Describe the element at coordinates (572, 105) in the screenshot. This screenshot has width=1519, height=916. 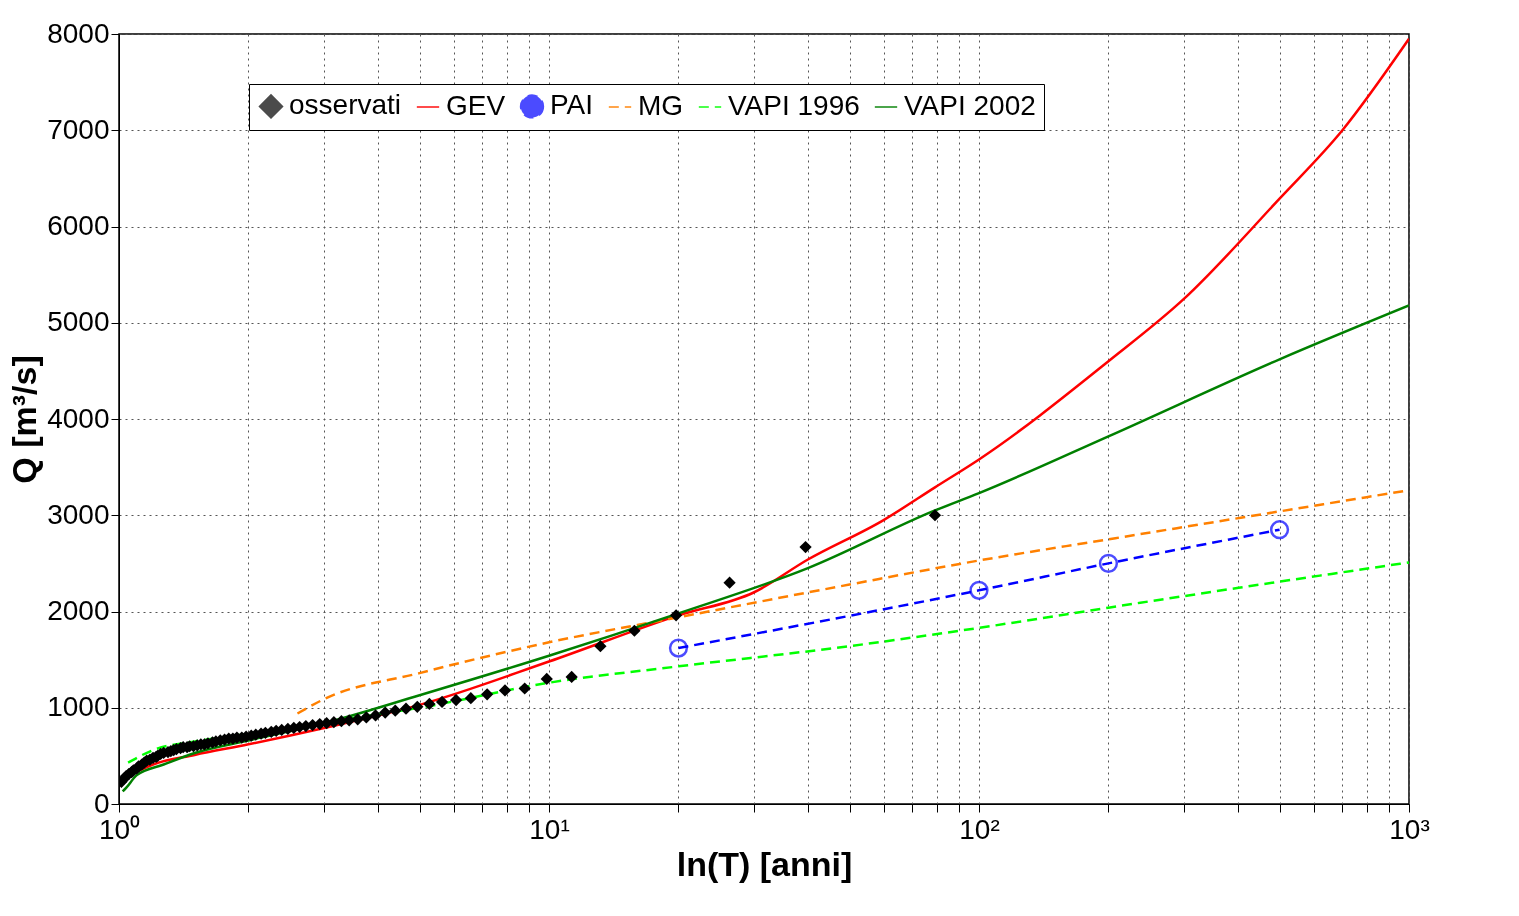
I see `legend-label: PAI` at that location.